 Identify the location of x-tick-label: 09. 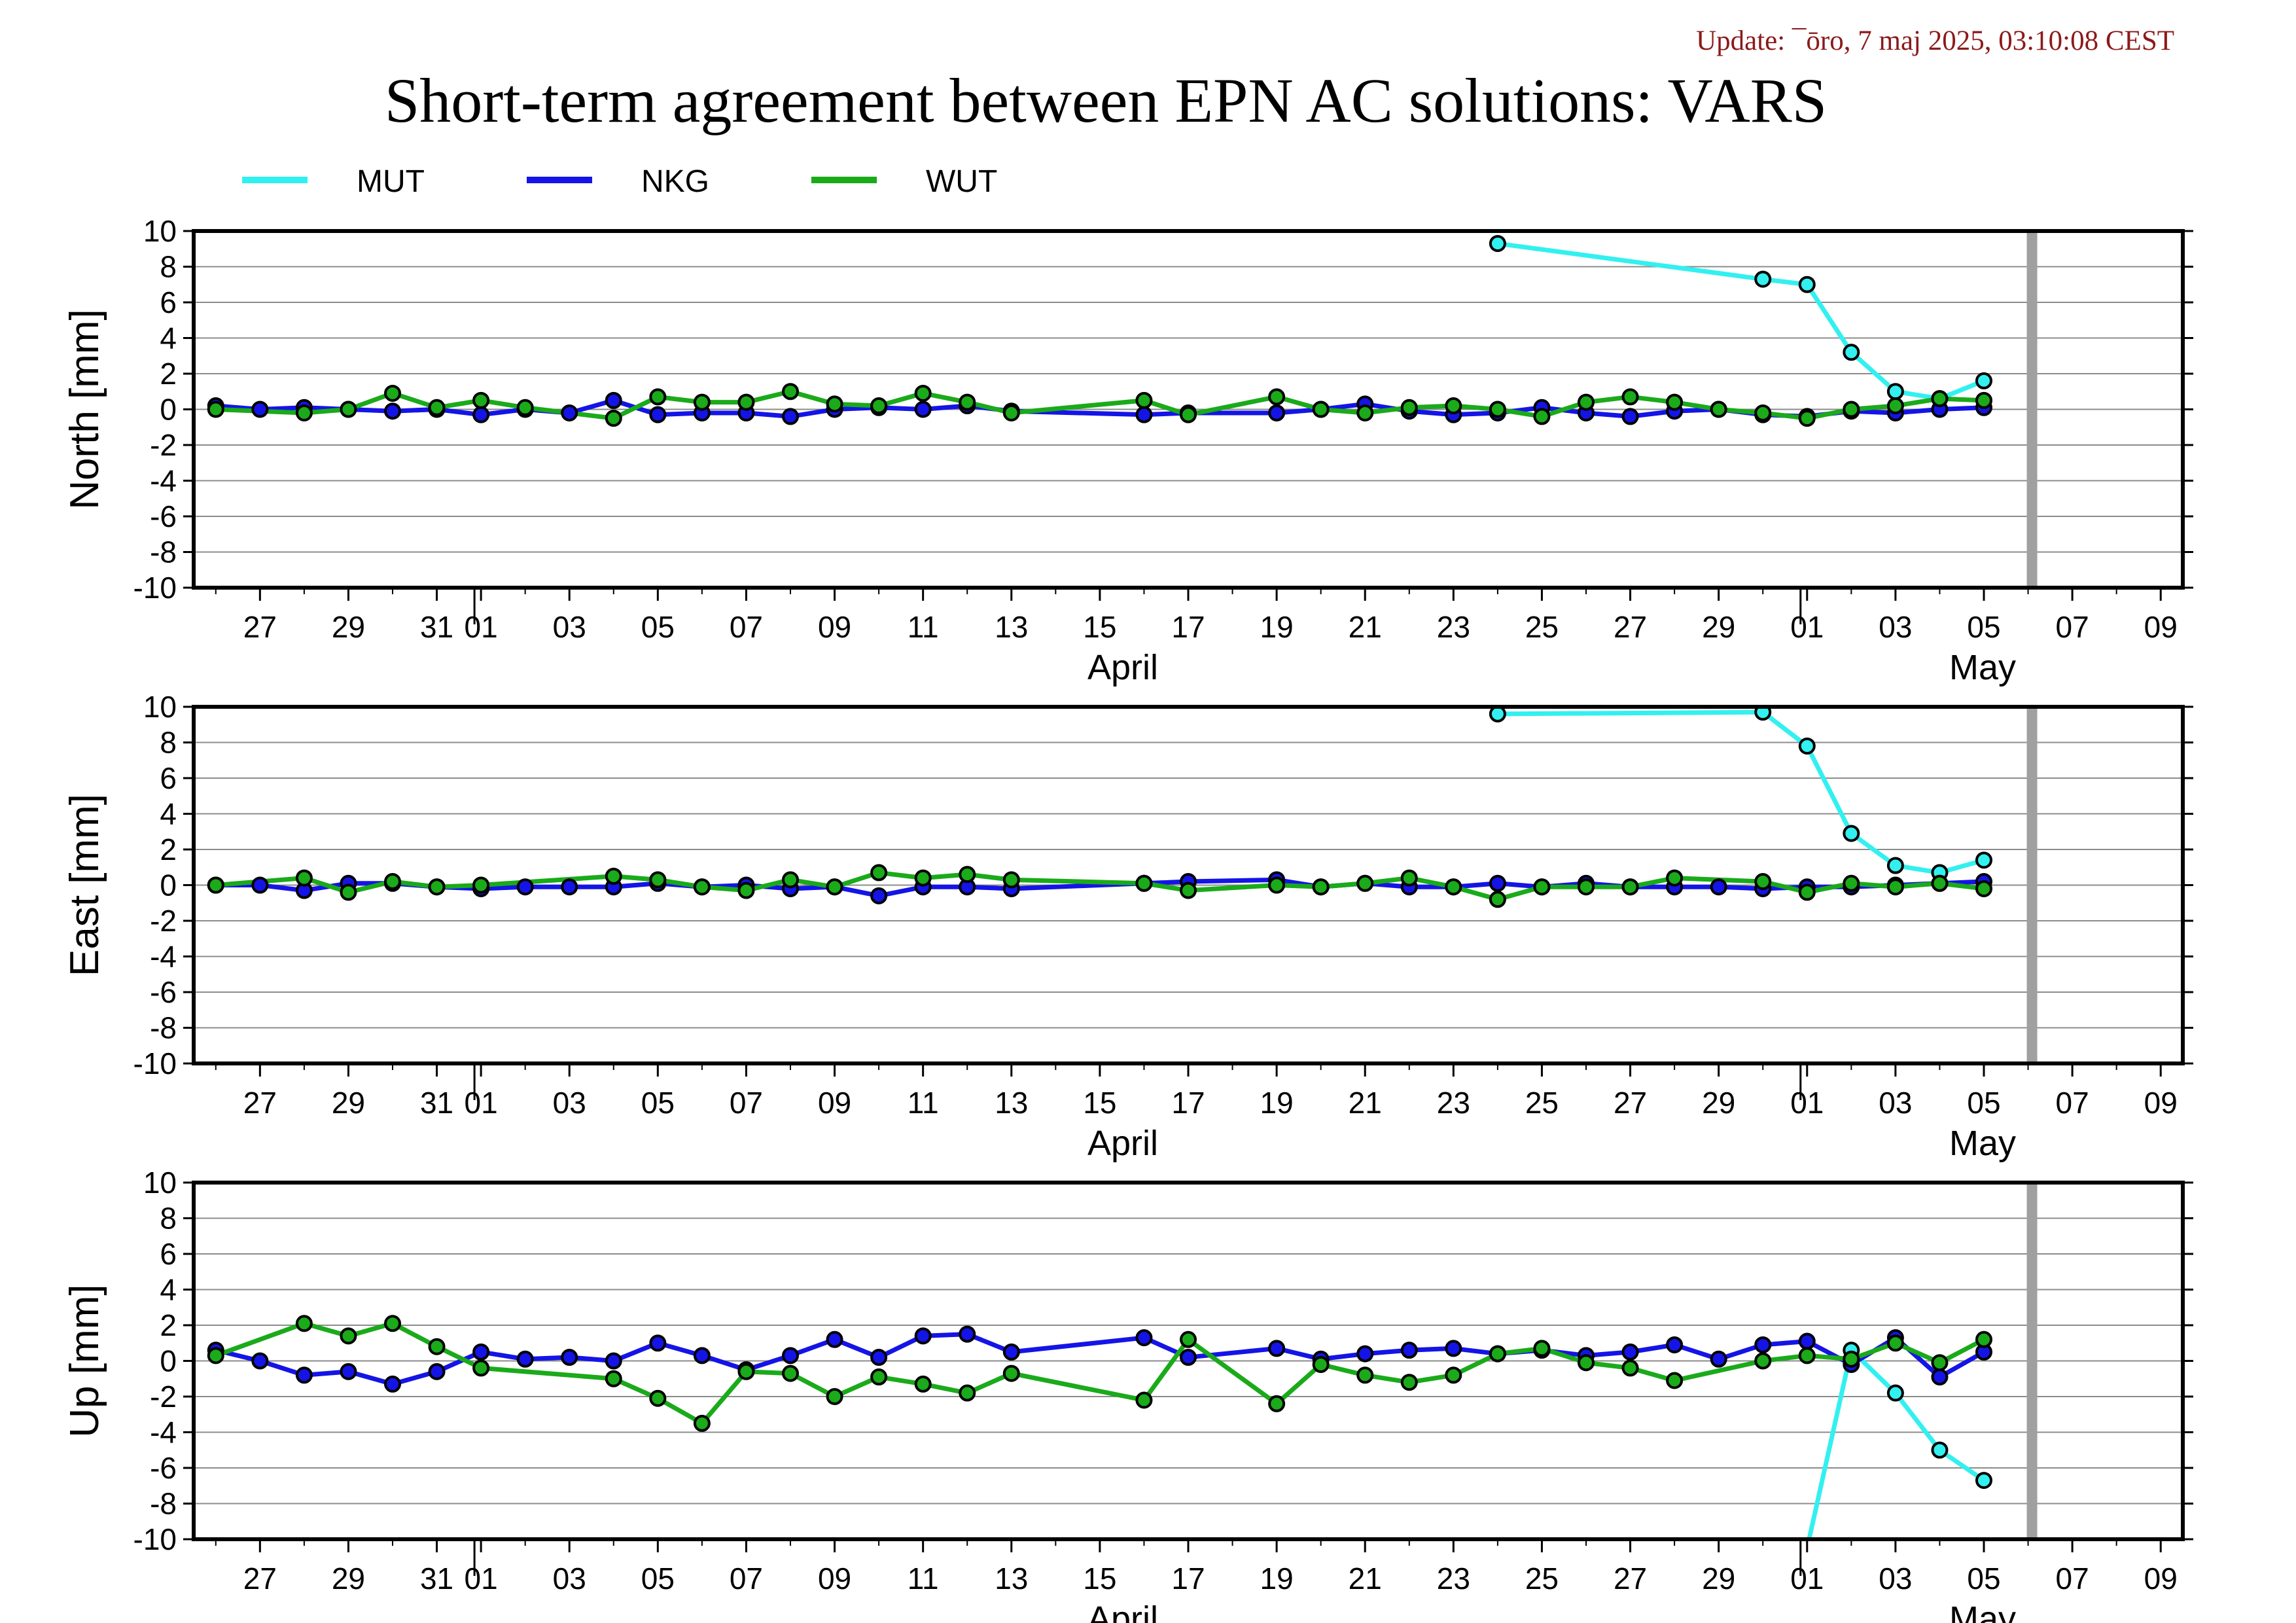
(2161, 1103).